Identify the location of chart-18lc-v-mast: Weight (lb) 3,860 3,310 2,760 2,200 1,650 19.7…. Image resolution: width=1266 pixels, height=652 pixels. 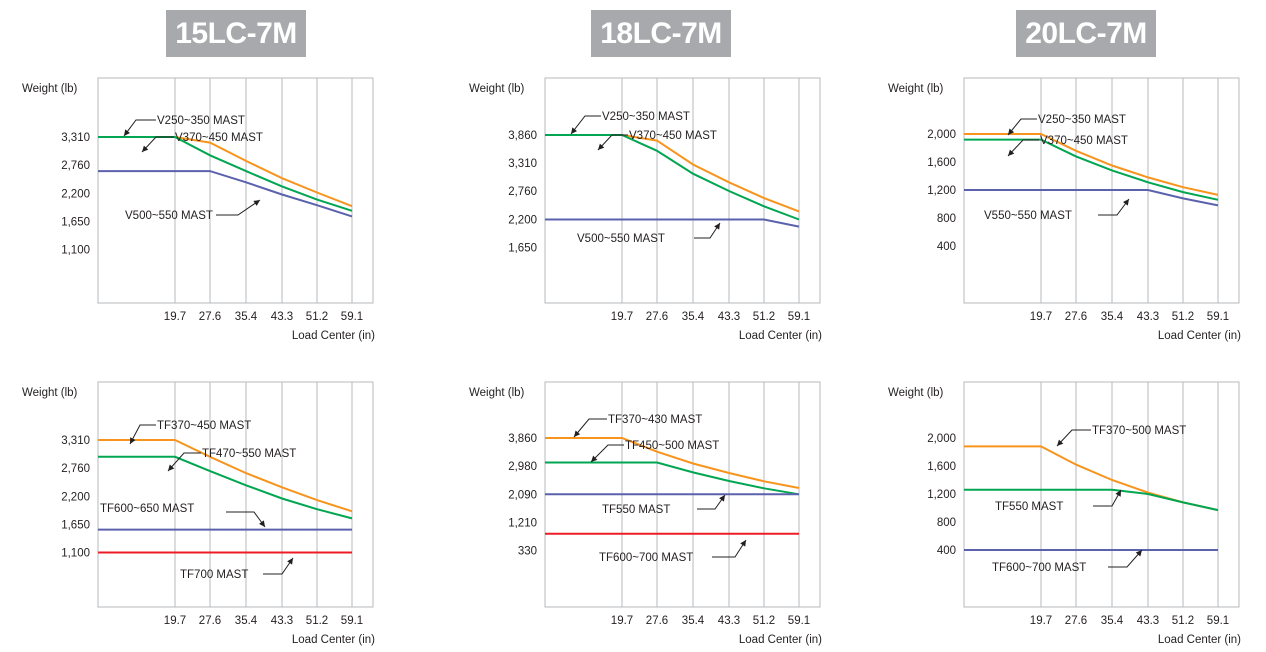
(645, 209).